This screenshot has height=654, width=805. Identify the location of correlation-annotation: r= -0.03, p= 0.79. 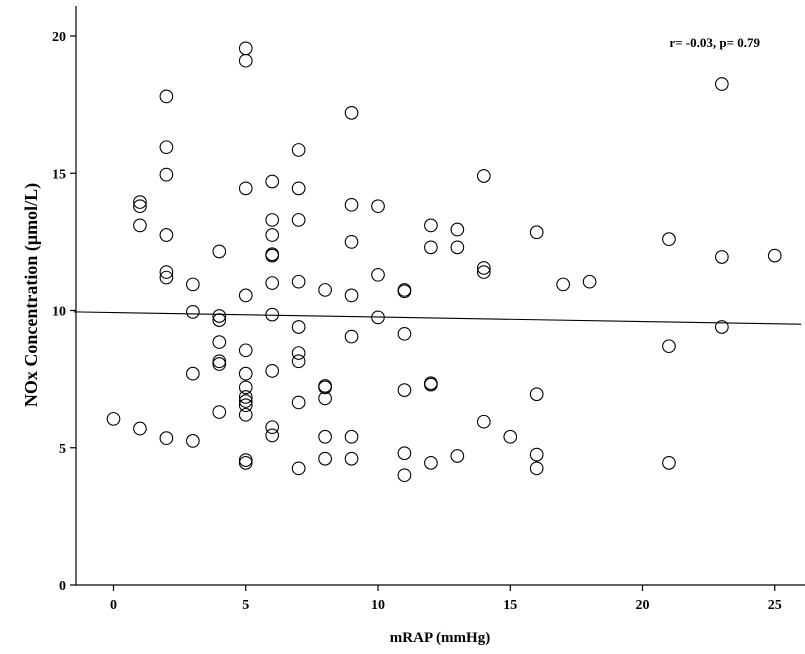
(714, 42).